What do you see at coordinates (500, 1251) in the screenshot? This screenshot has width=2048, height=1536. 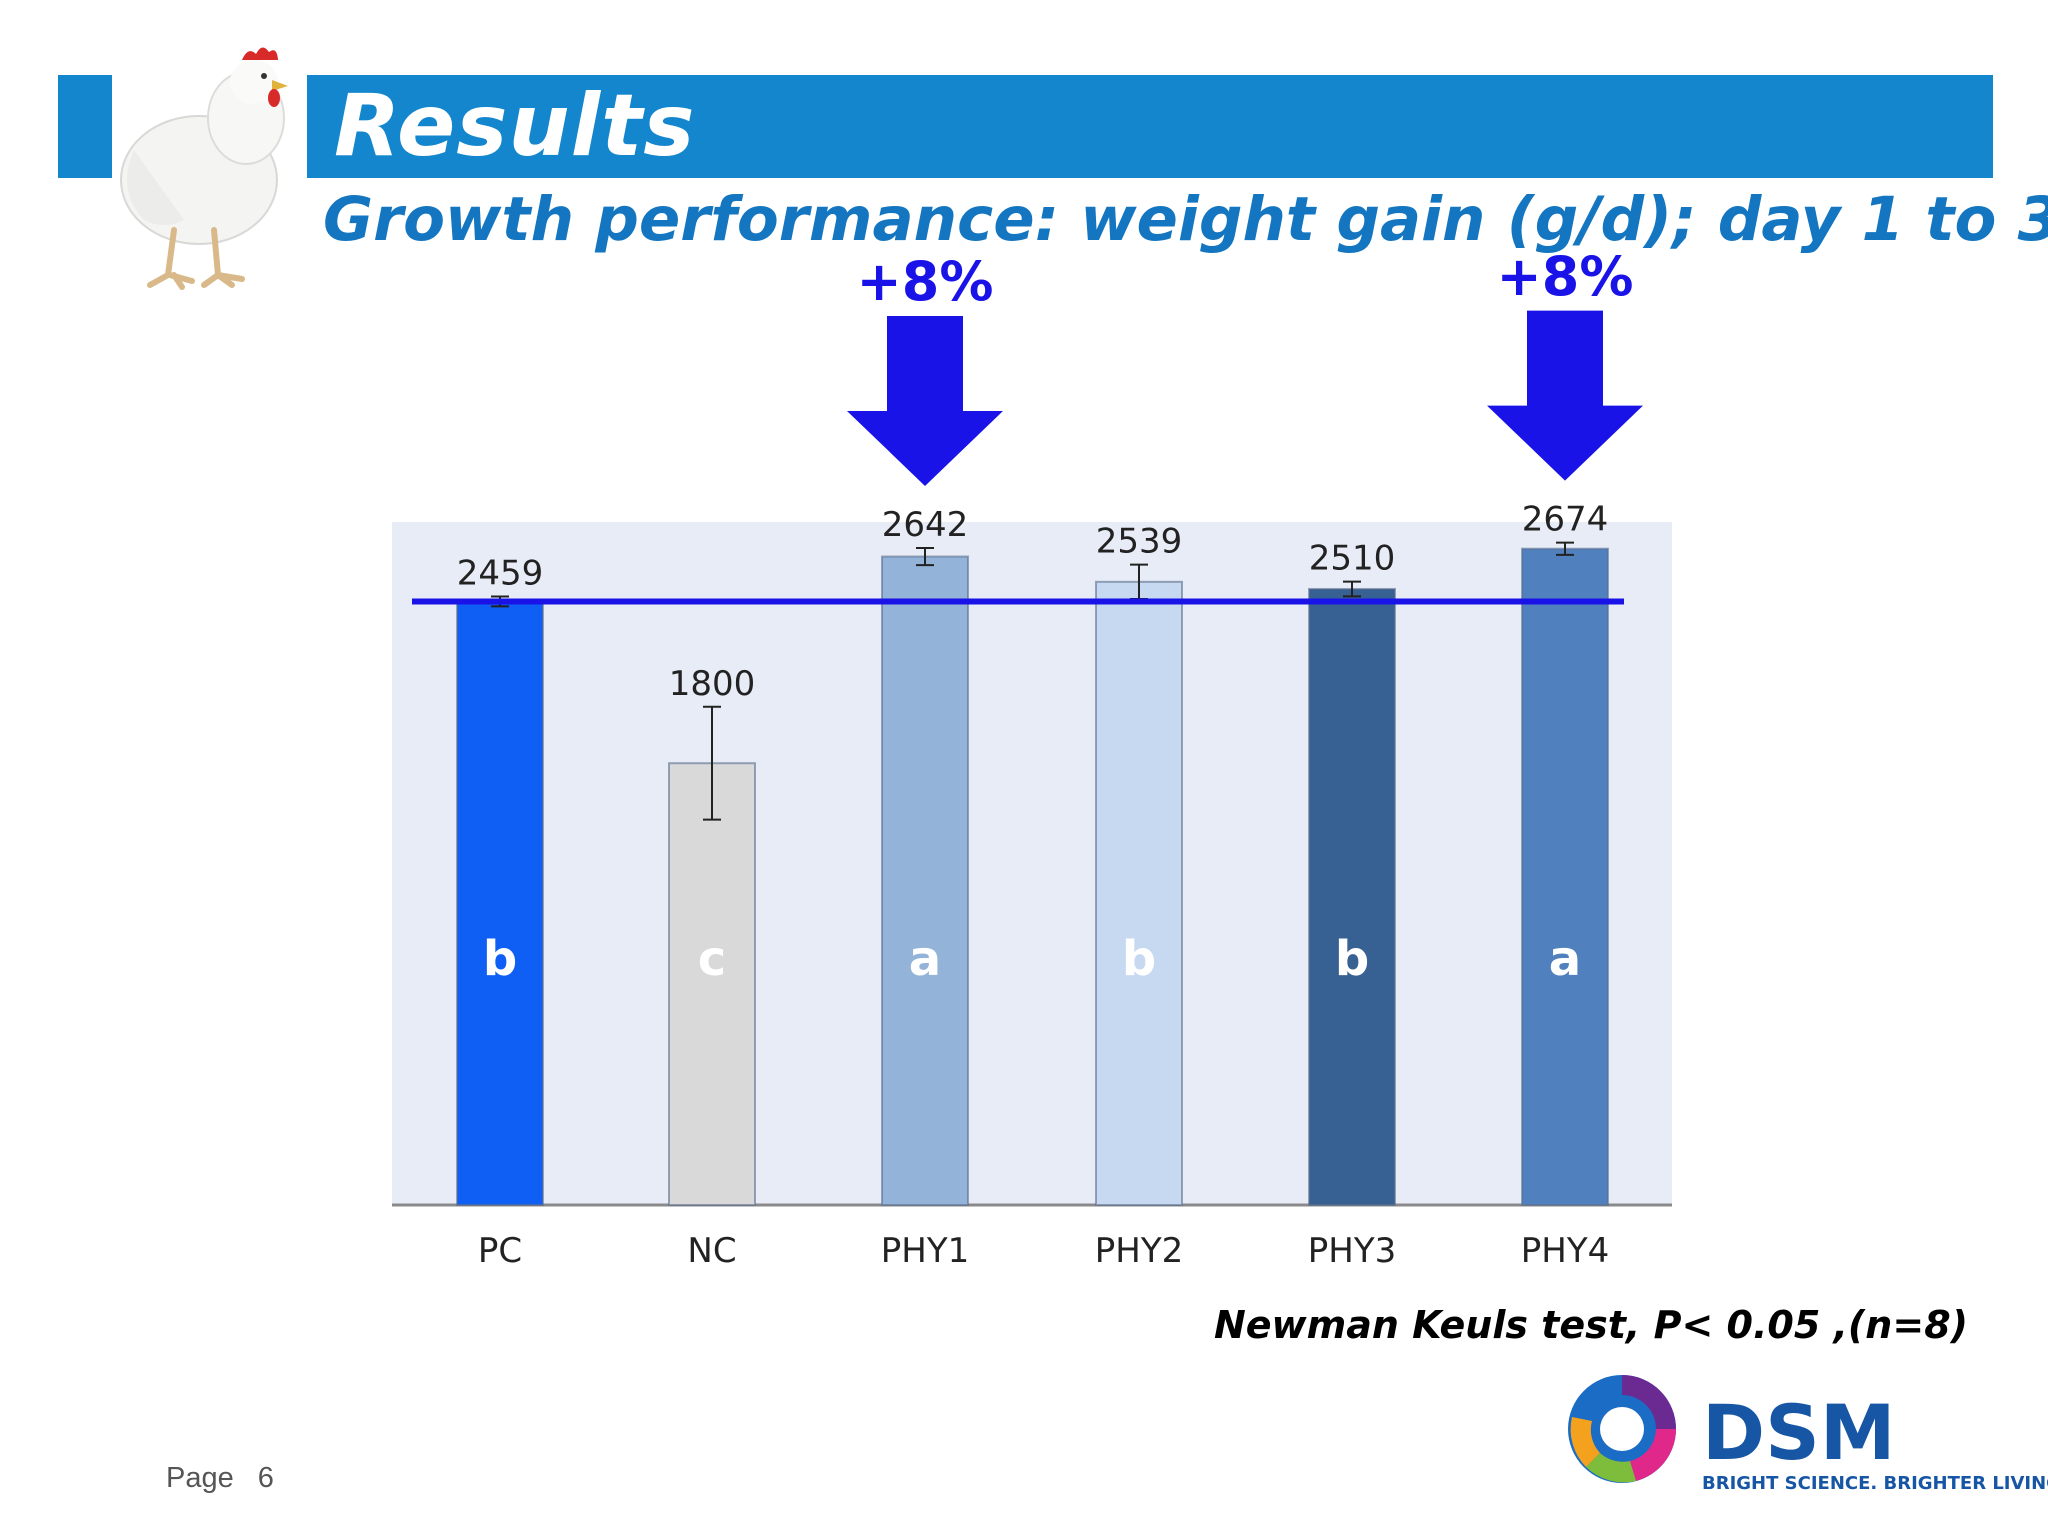 I see `tick-label-pc: PC` at bounding box center [500, 1251].